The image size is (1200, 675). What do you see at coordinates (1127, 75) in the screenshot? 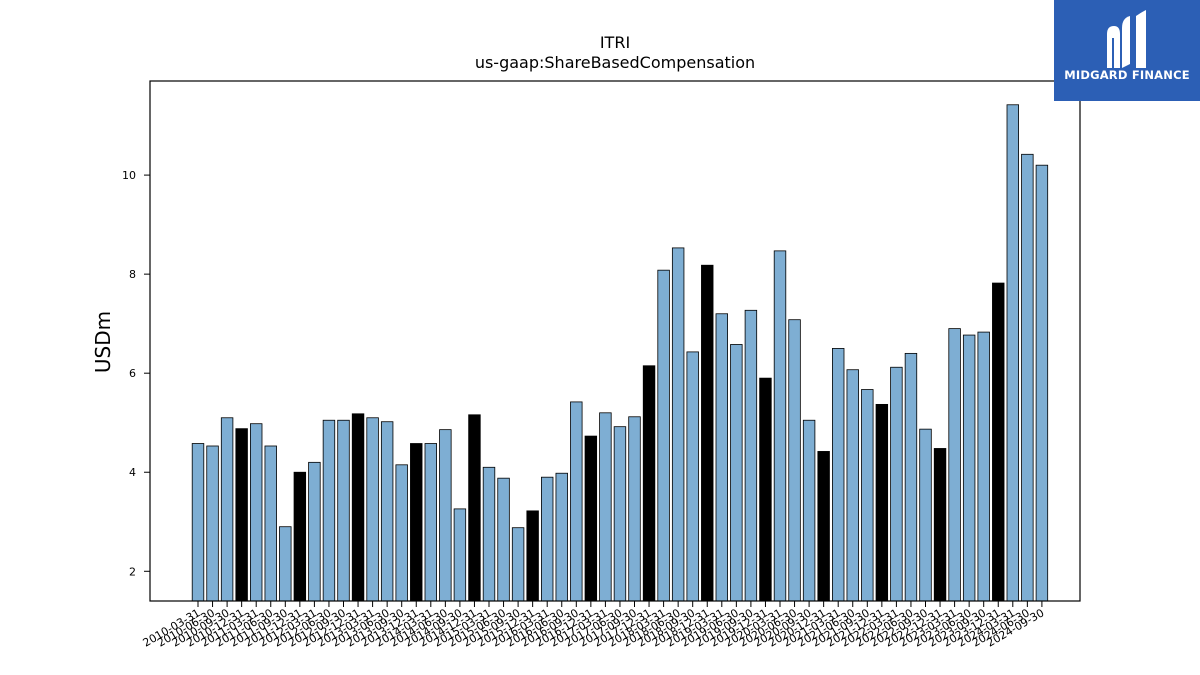
I see `brand-name: MIDGARD FINANCE` at bounding box center [1127, 75].